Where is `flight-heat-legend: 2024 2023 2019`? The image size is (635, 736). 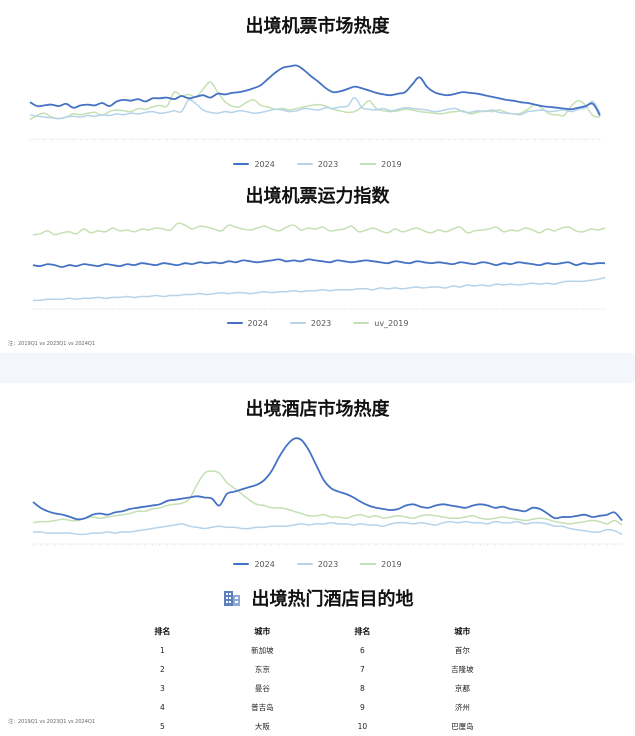 flight-heat-legend: 2024 2023 2019 is located at coordinates (317, 164).